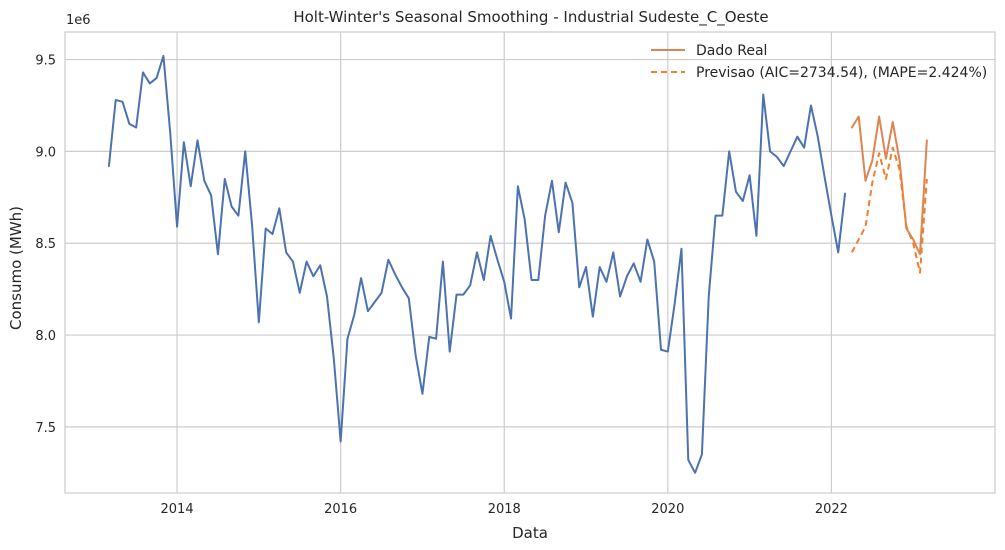 The image size is (1005, 550). I want to click on x-tick-label: 2018, so click(504, 509).